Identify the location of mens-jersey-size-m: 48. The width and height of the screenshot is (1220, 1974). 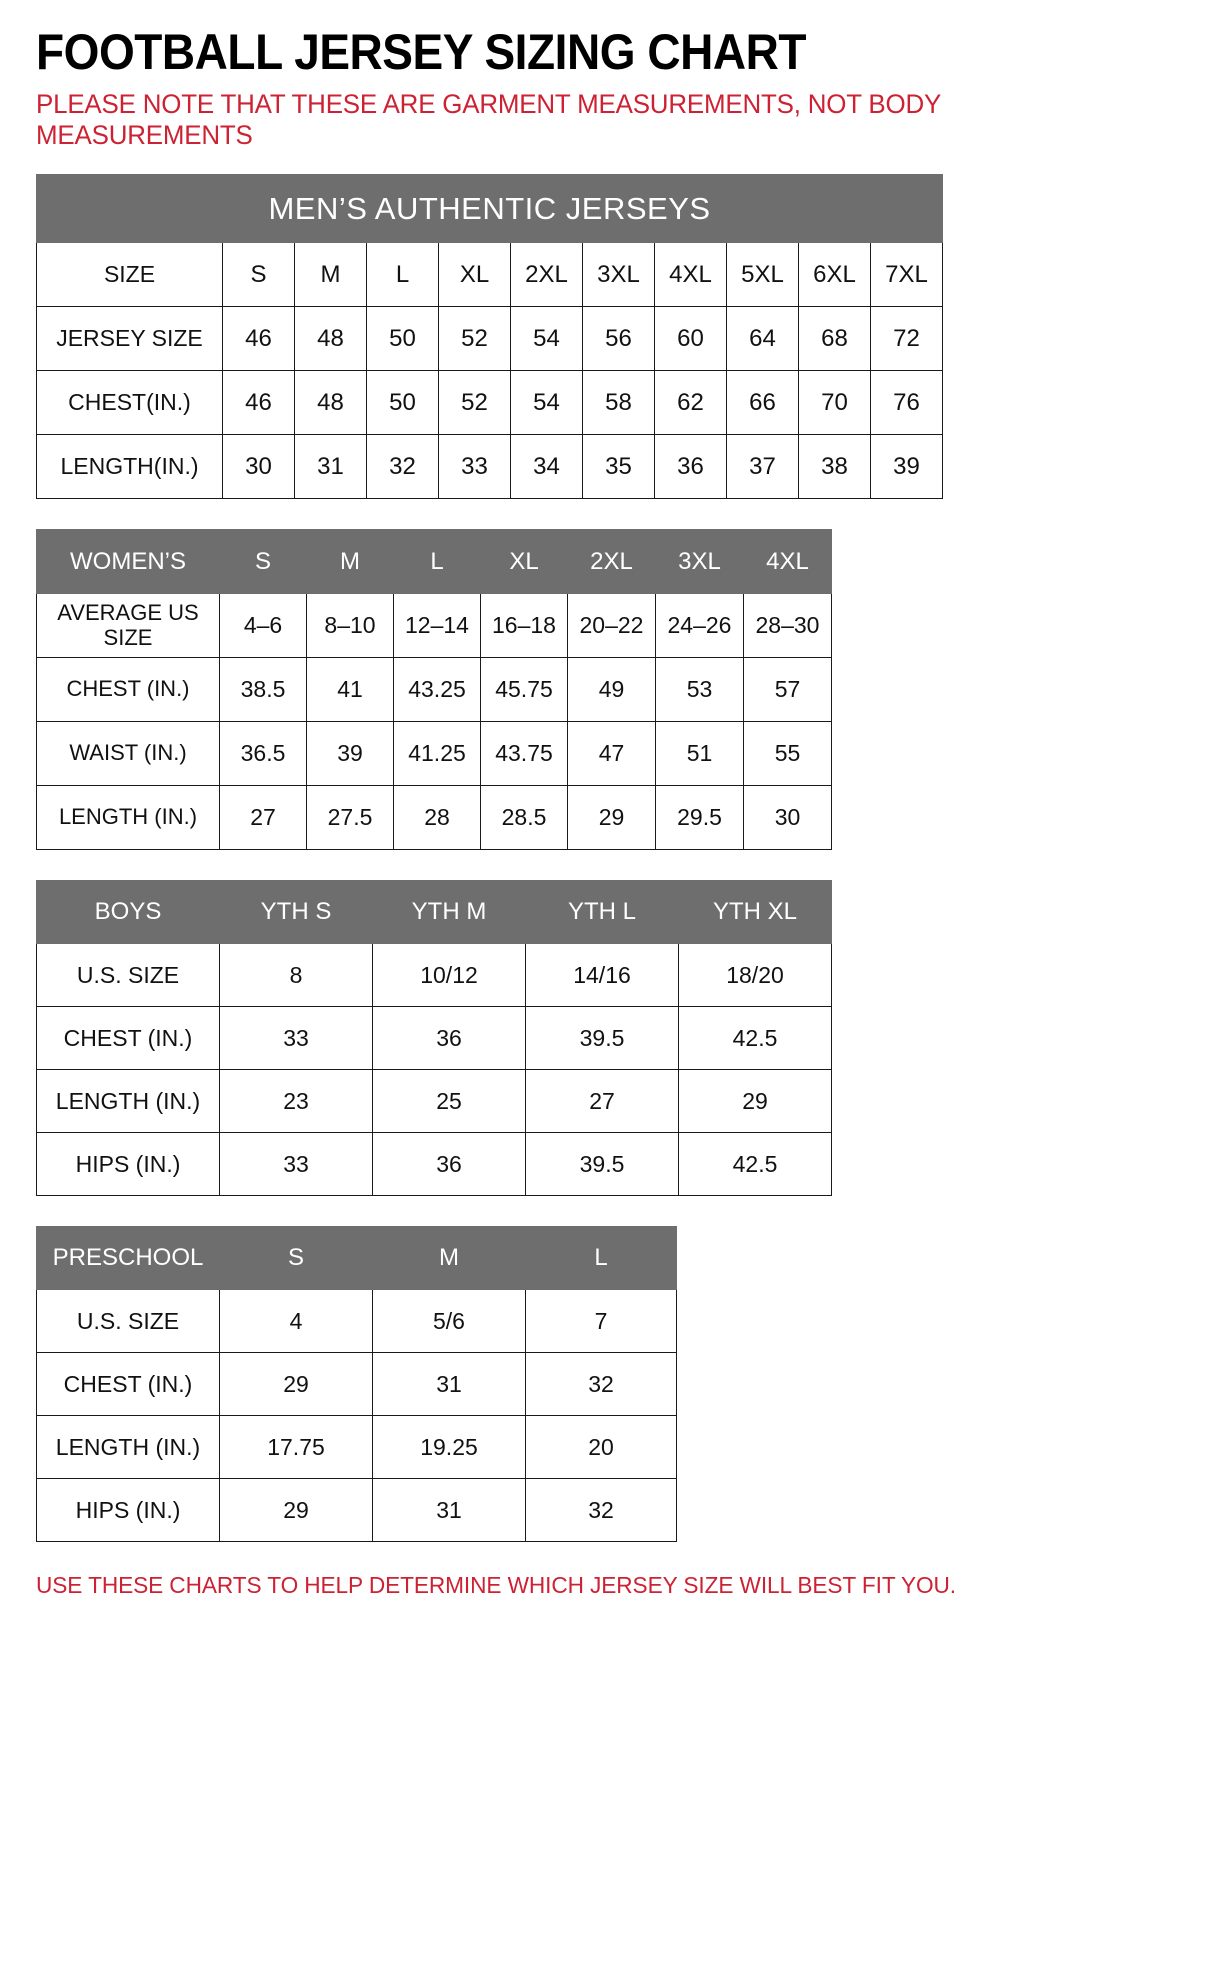
(330, 339).